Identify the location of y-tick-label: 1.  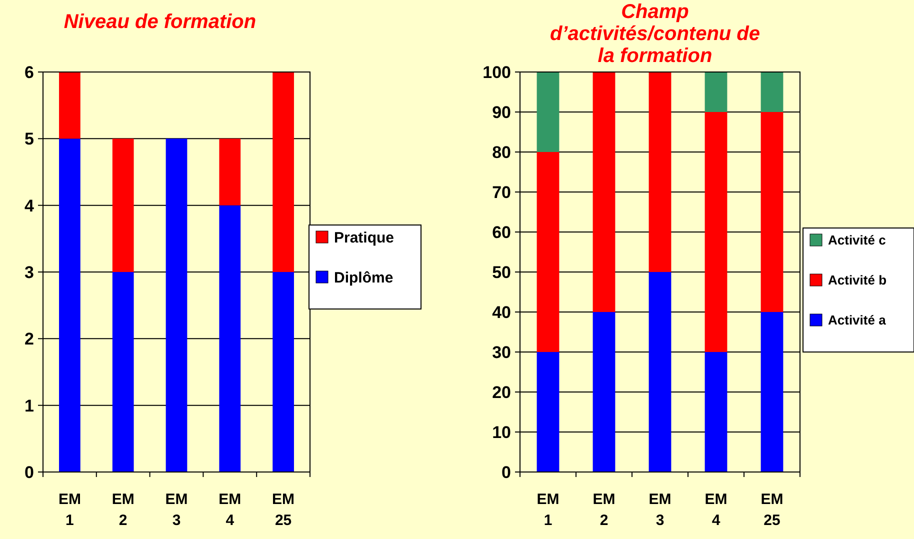
(29, 406).